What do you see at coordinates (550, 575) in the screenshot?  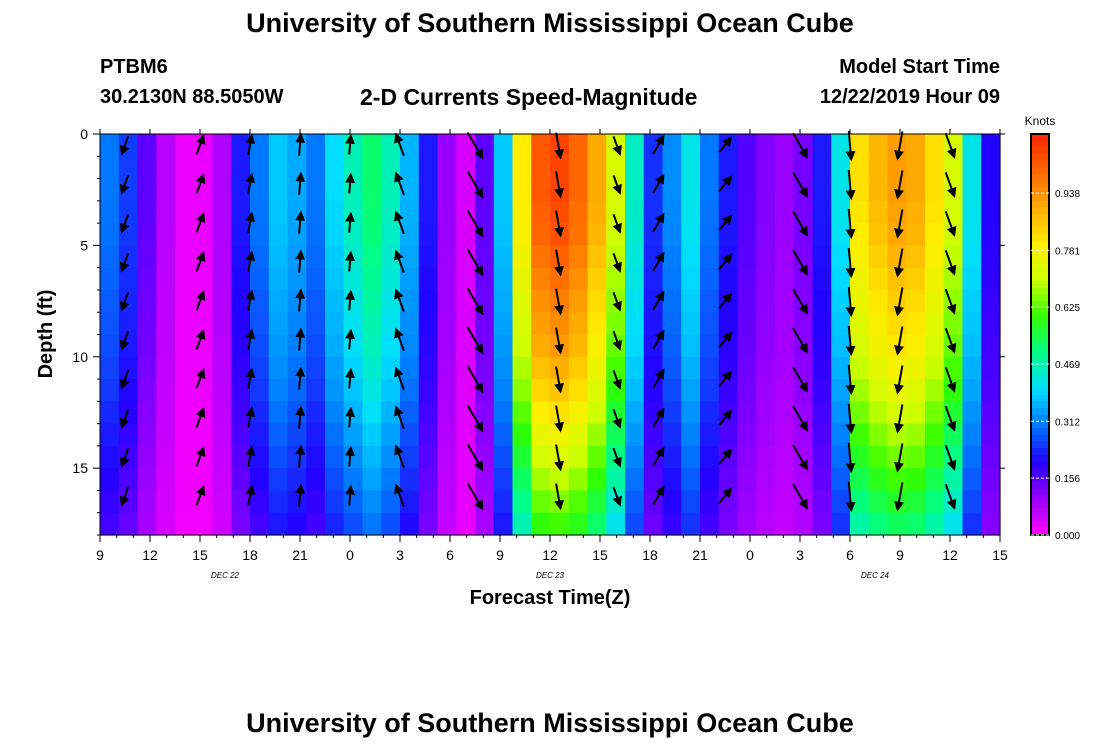 I see `date-label: DEC 23` at bounding box center [550, 575].